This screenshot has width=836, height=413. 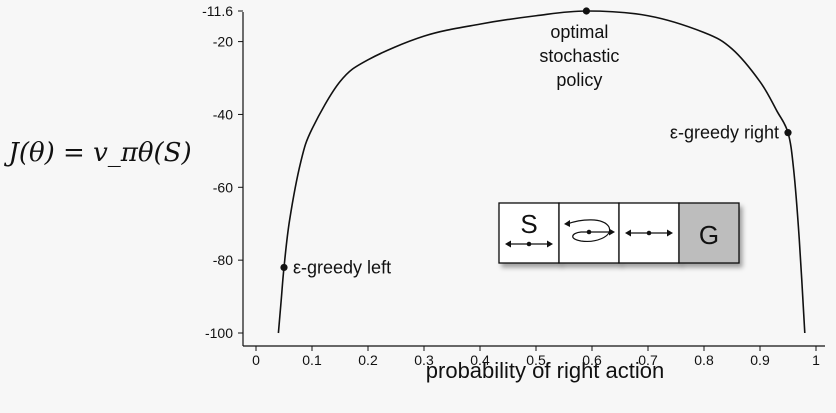 What do you see at coordinates (424, 360) in the screenshot?
I see `x-tick-label: 0.3` at bounding box center [424, 360].